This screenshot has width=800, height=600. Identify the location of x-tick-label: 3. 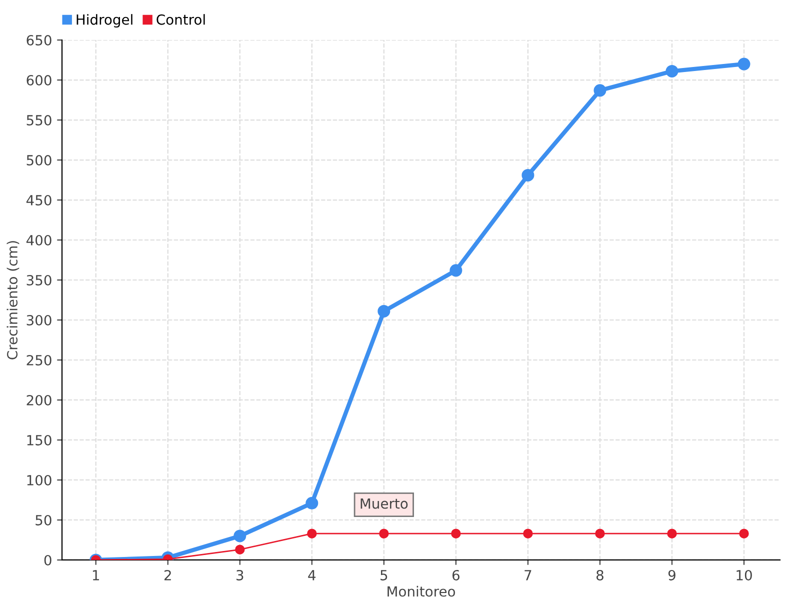
(240, 575).